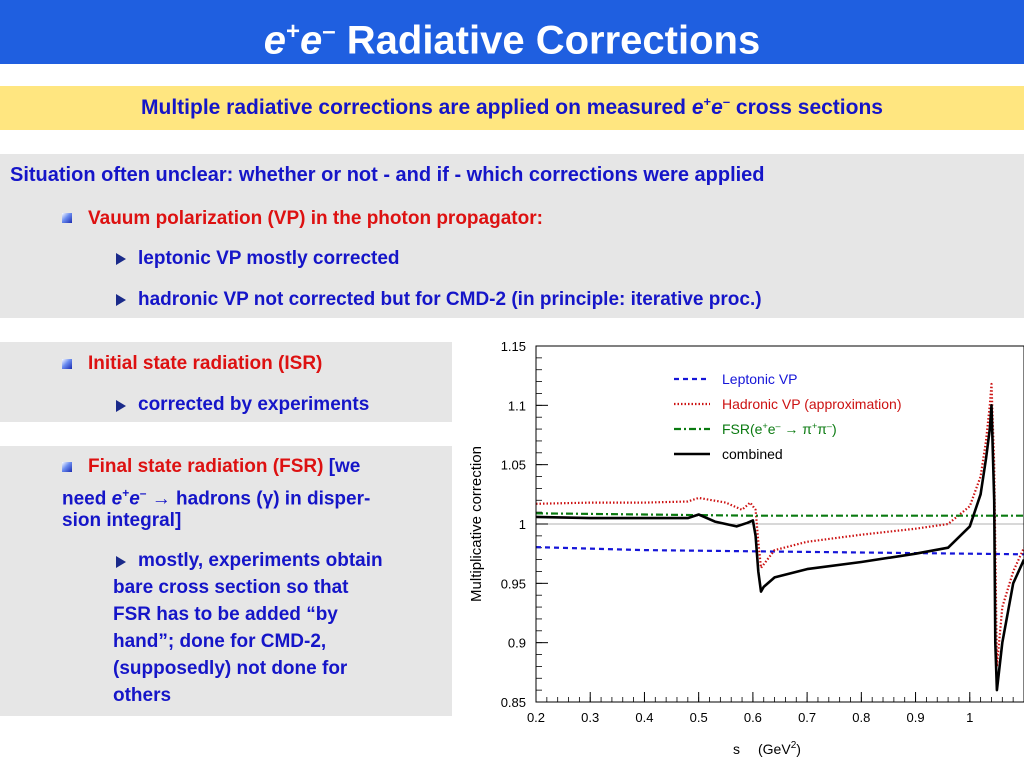 The width and height of the screenshot is (1024, 768). Describe the element at coordinates (916, 717) in the screenshot. I see `x-tick-label: 0.9` at that location.